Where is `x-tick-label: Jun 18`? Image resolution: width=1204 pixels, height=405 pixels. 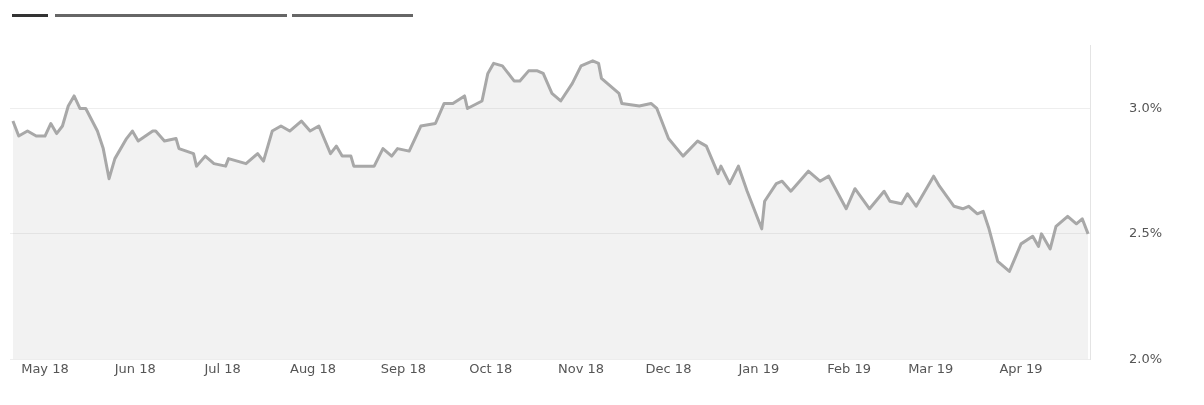 x-tick-label: Jun 18 is located at coordinates (134, 369).